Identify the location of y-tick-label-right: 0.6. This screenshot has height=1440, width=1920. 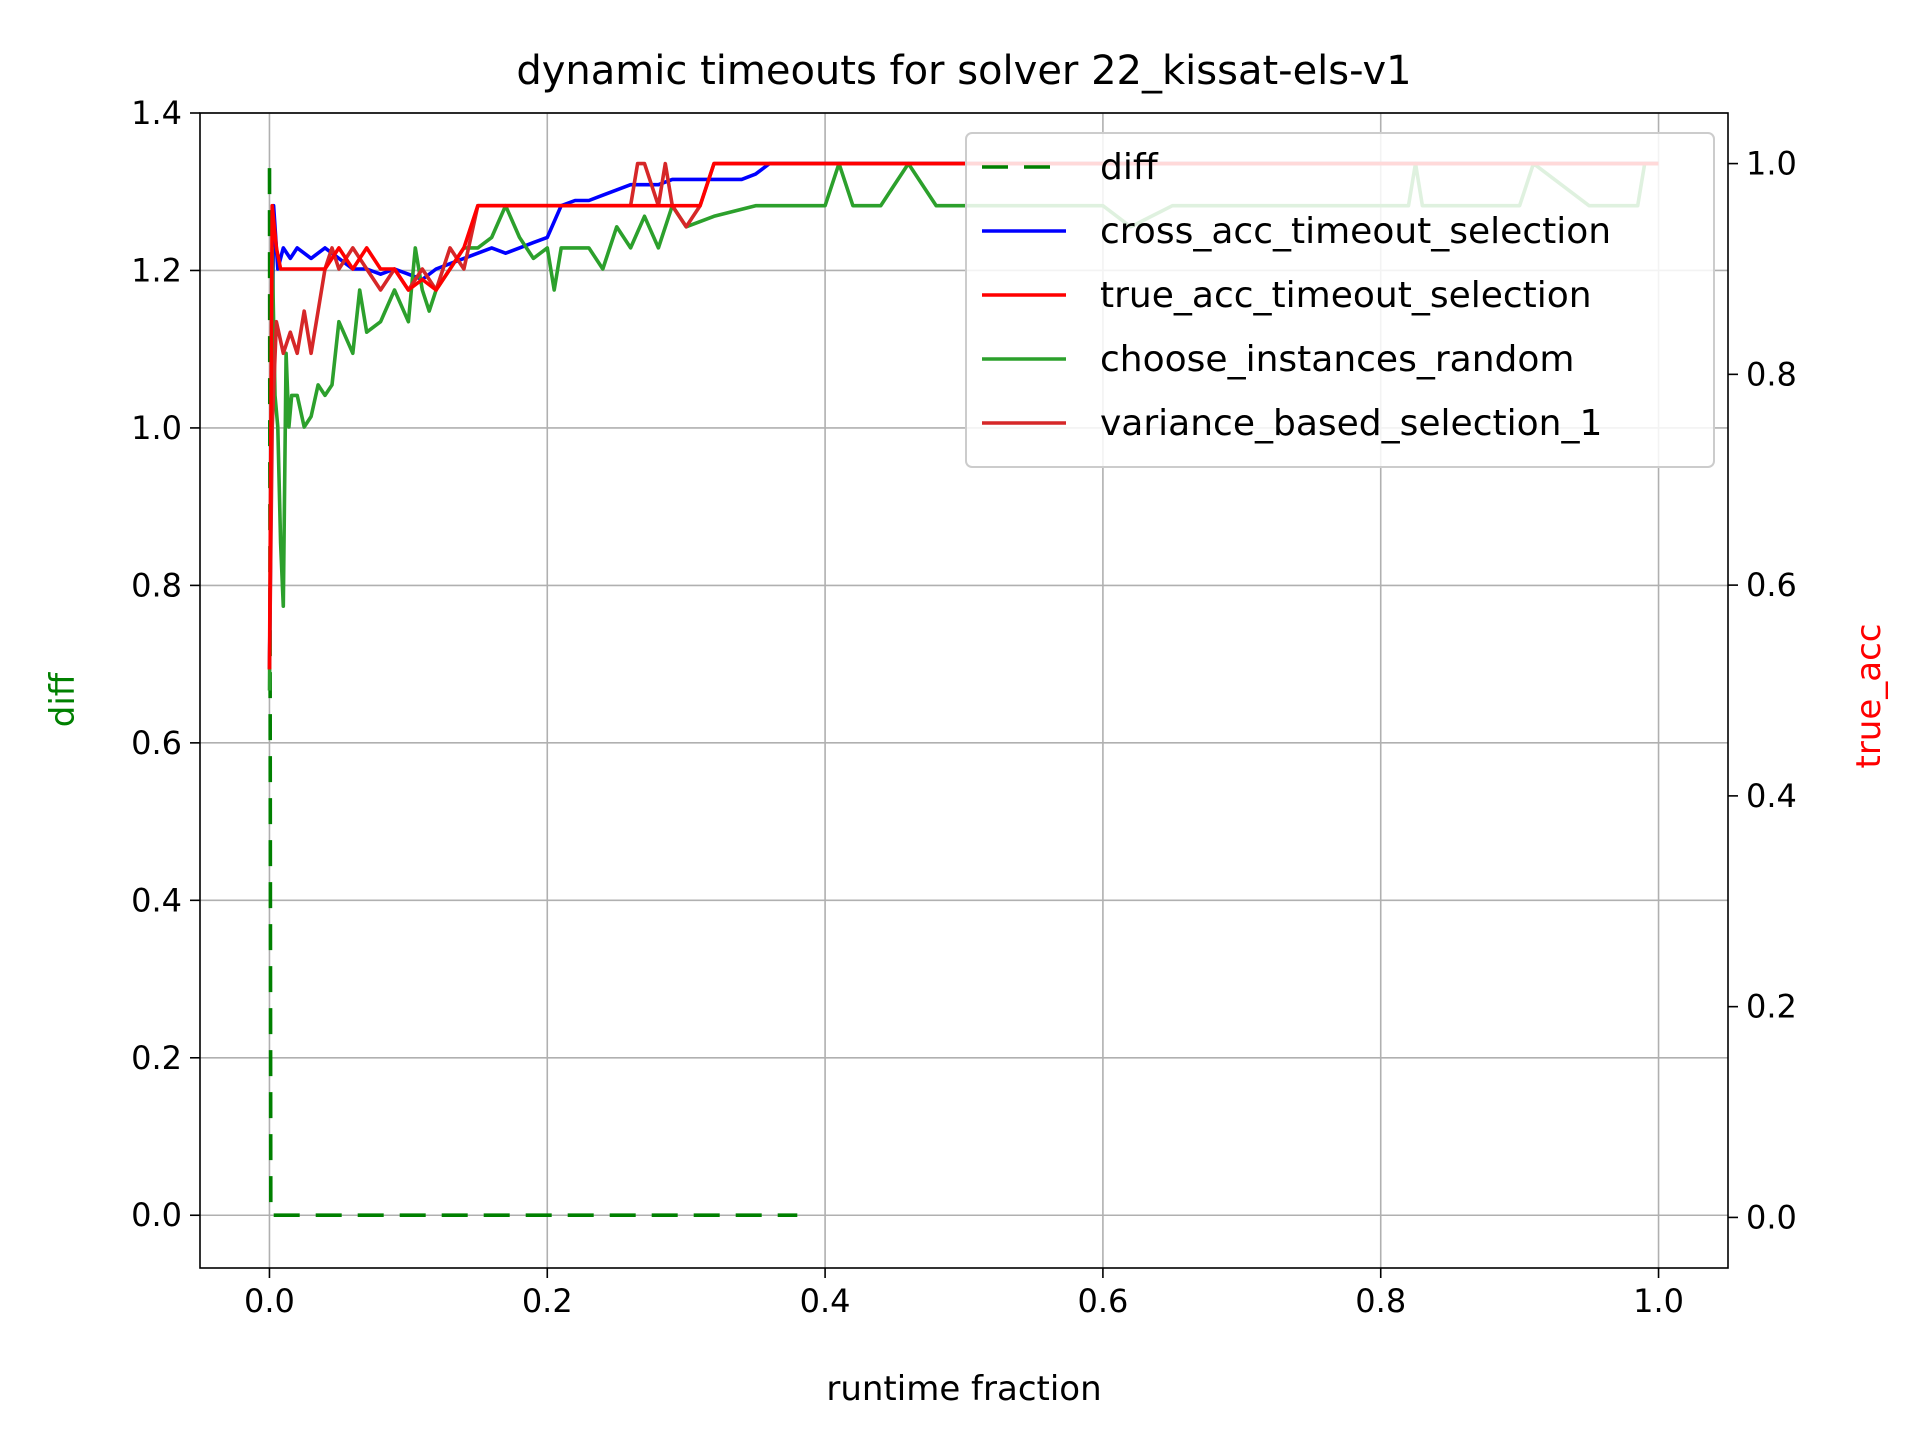
(1771, 585).